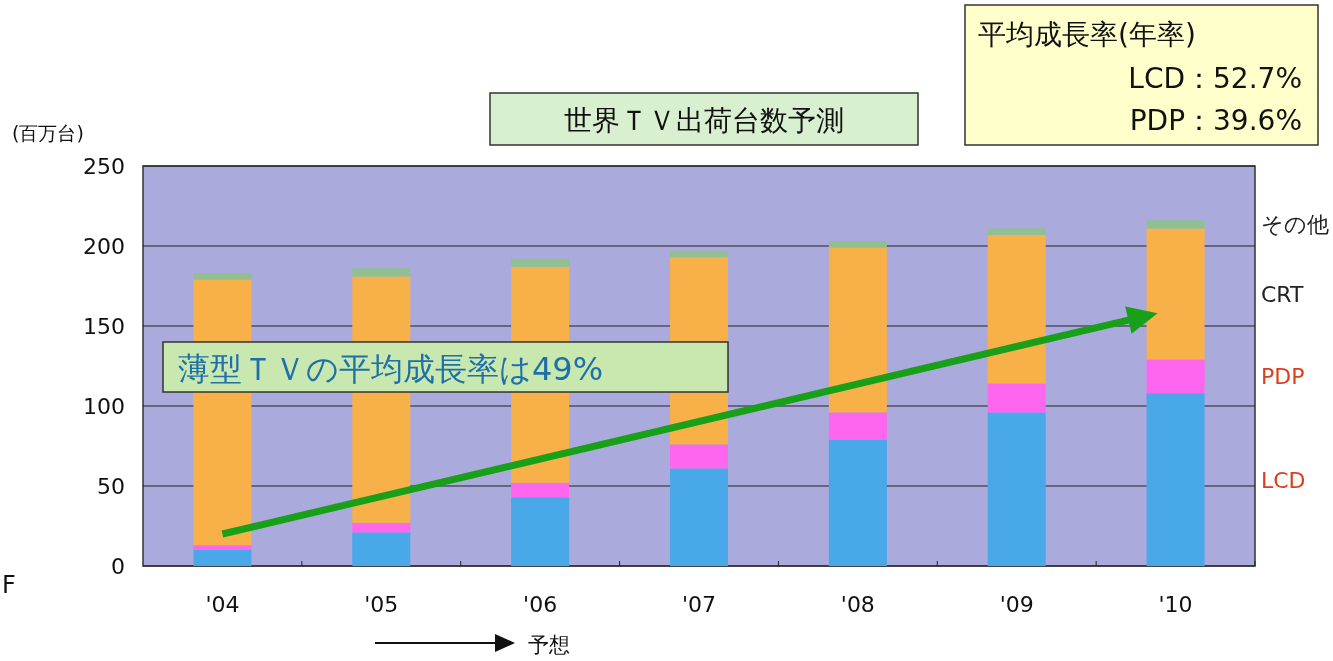 This screenshot has width=1333, height=661. What do you see at coordinates (699, 604) in the screenshot?
I see `x-tick-label: '07` at bounding box center [699, 604].